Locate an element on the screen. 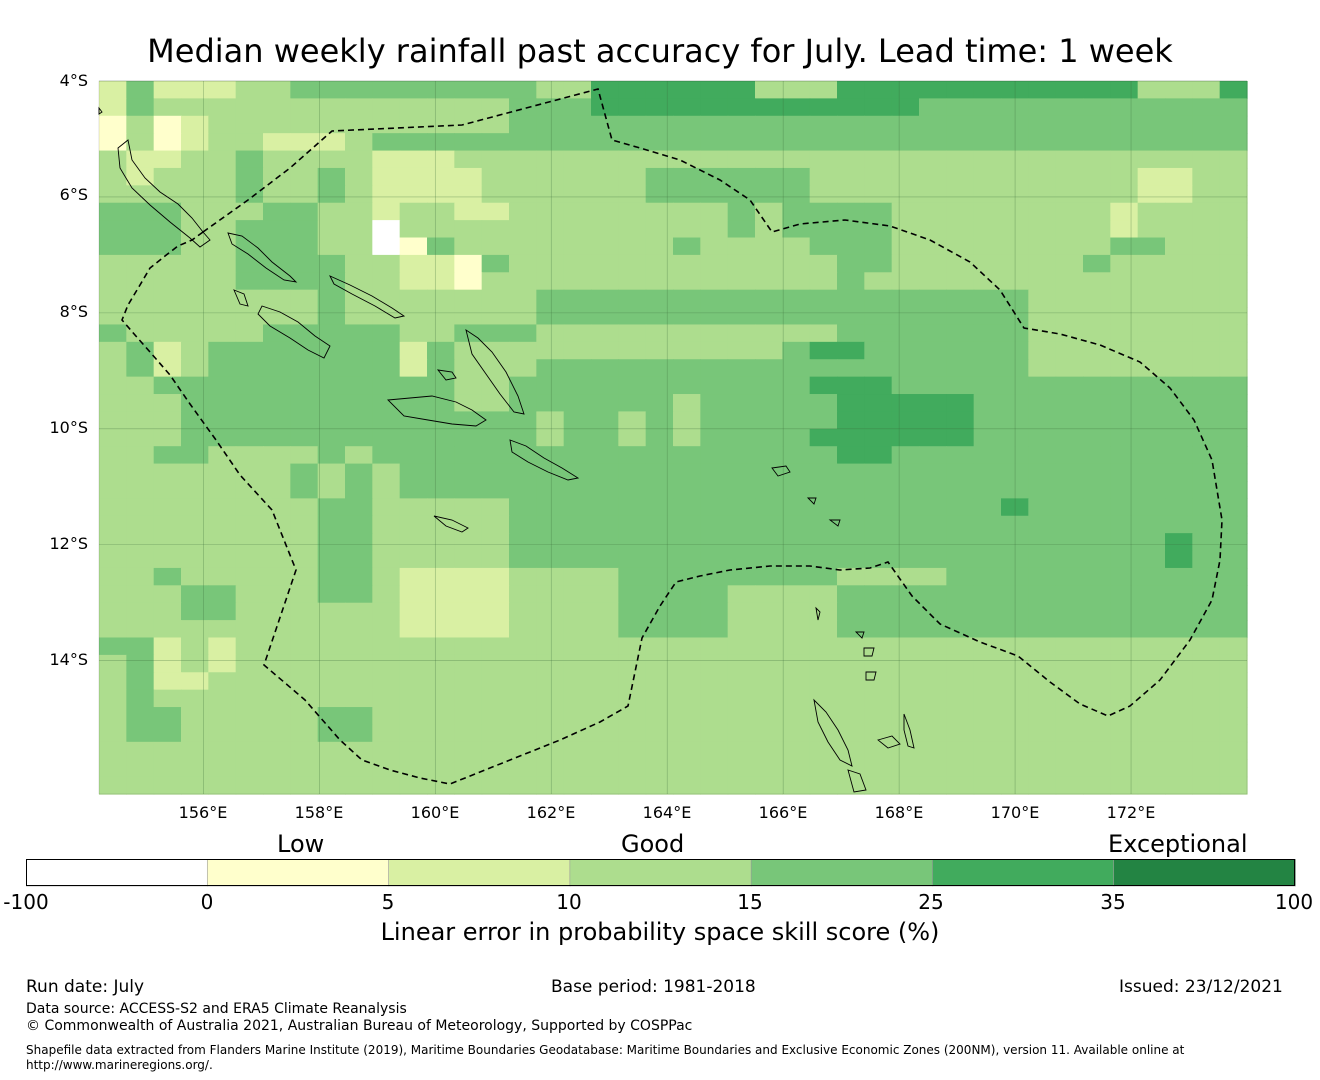 Image resolution: width=1320 pixels, height=1080 pixels. island-makira is located at coordinates (544, 460).